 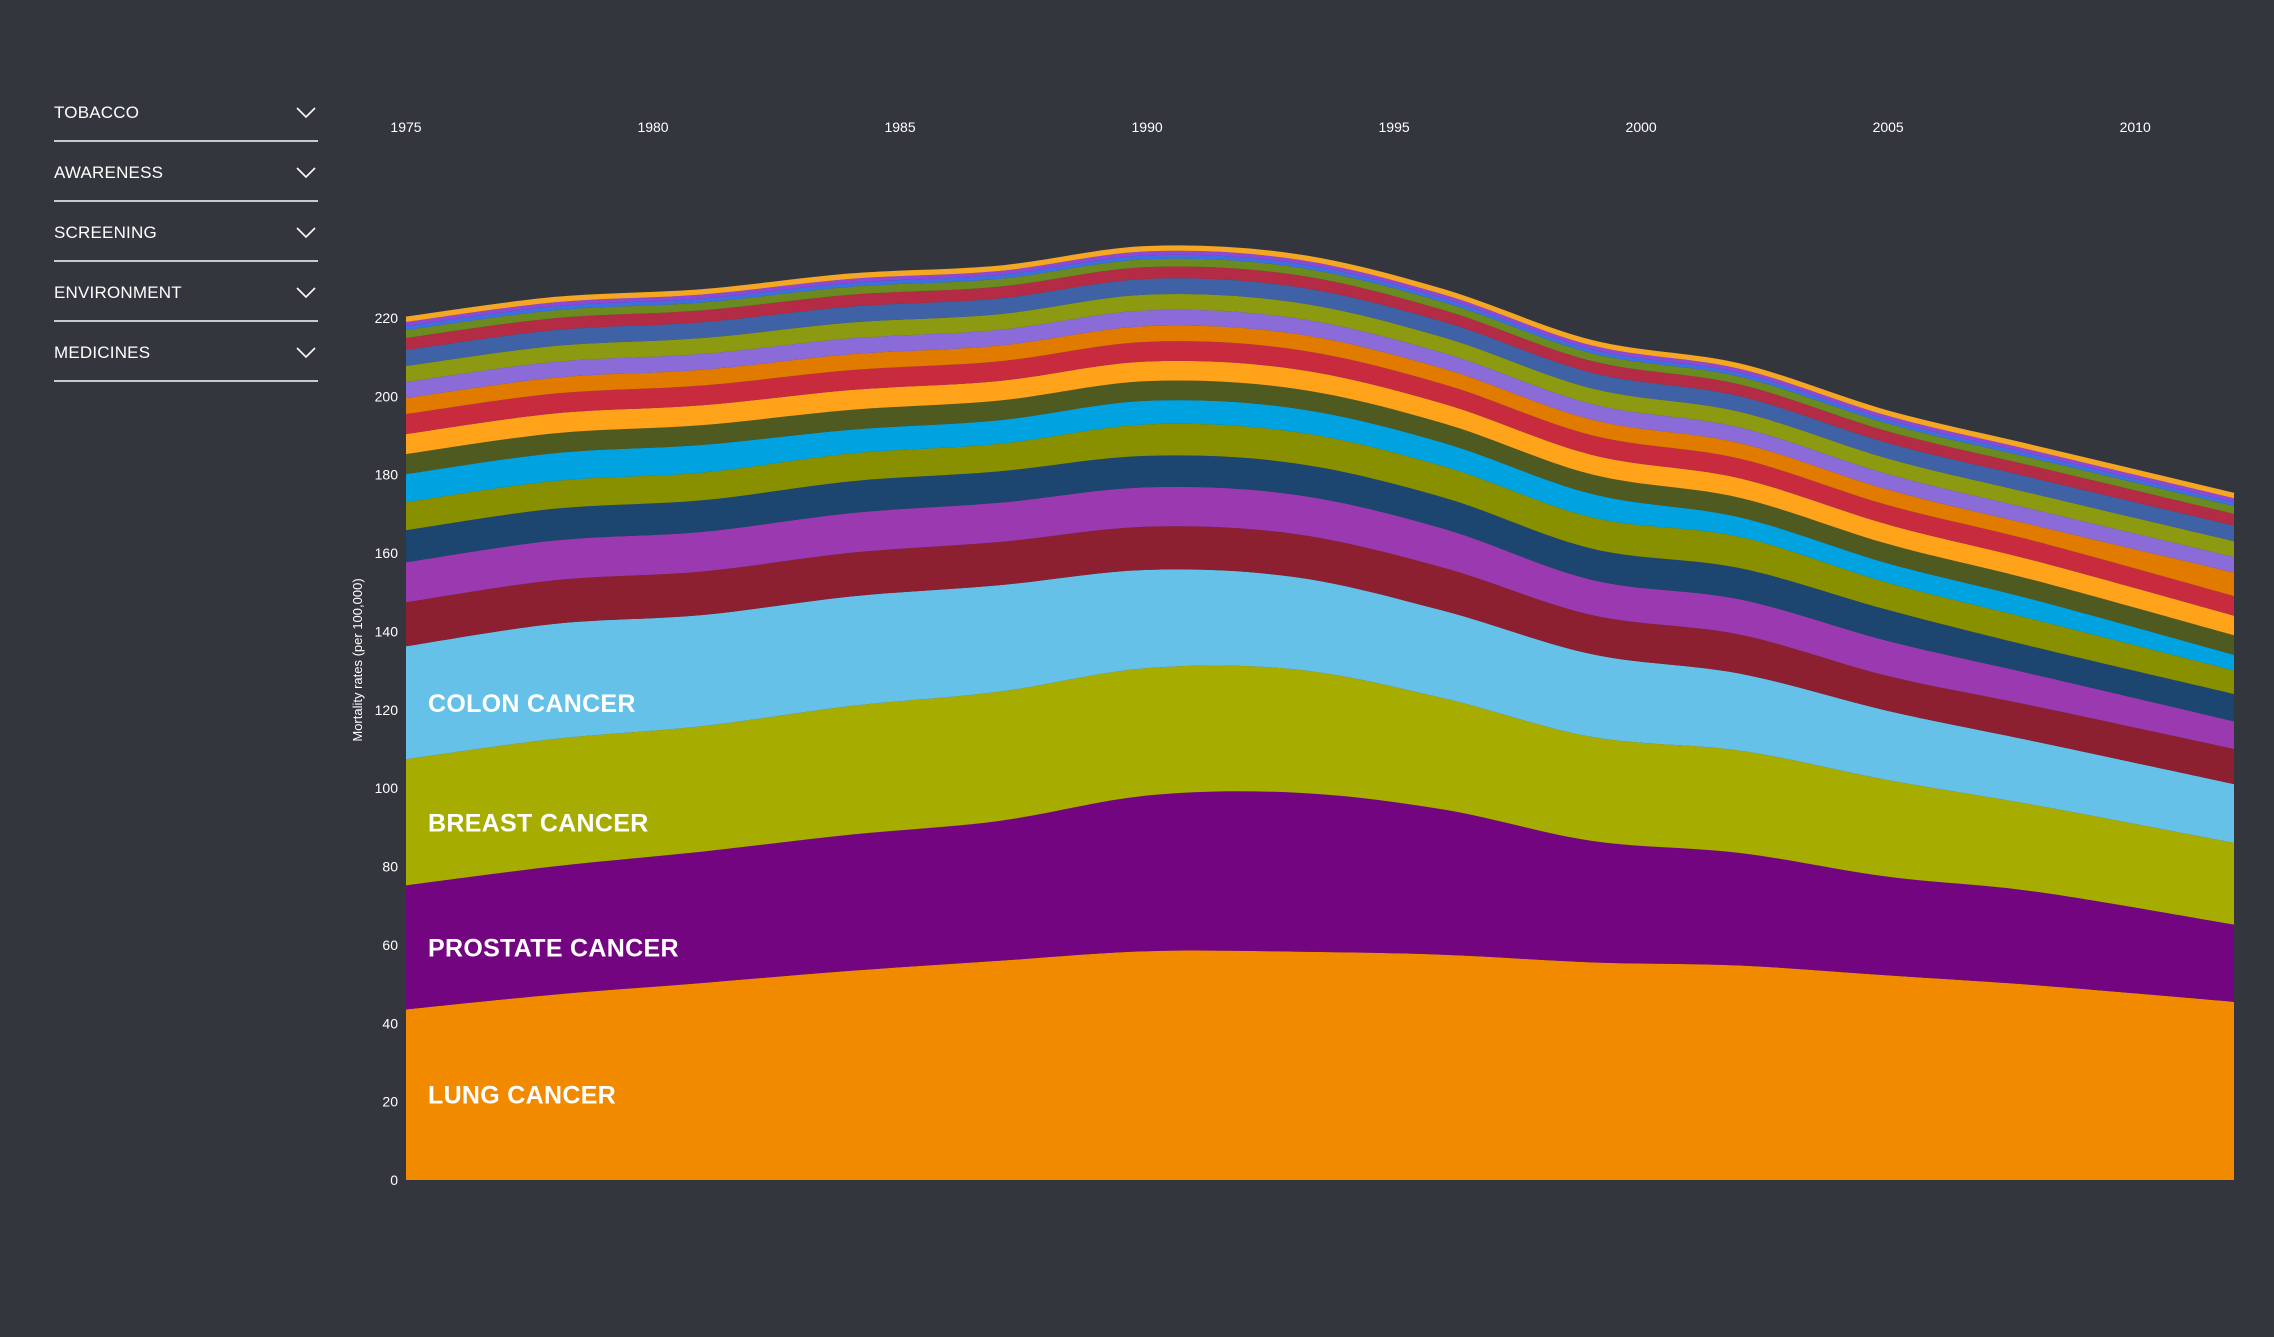 What do you see at coordinates (387, 631) in the screenshot?
I see `y-tick-label: 140` at bounding box center [387, 631].